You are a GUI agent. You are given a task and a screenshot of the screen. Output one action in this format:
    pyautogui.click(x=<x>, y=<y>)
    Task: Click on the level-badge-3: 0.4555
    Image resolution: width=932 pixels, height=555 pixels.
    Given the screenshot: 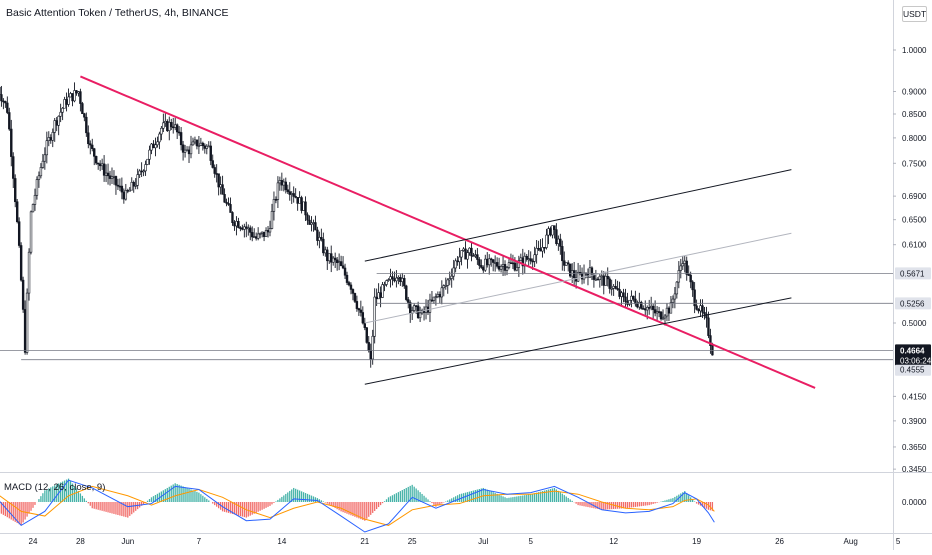 What is the action you would take?
    pyautogui.click(x=912, y=370)
    